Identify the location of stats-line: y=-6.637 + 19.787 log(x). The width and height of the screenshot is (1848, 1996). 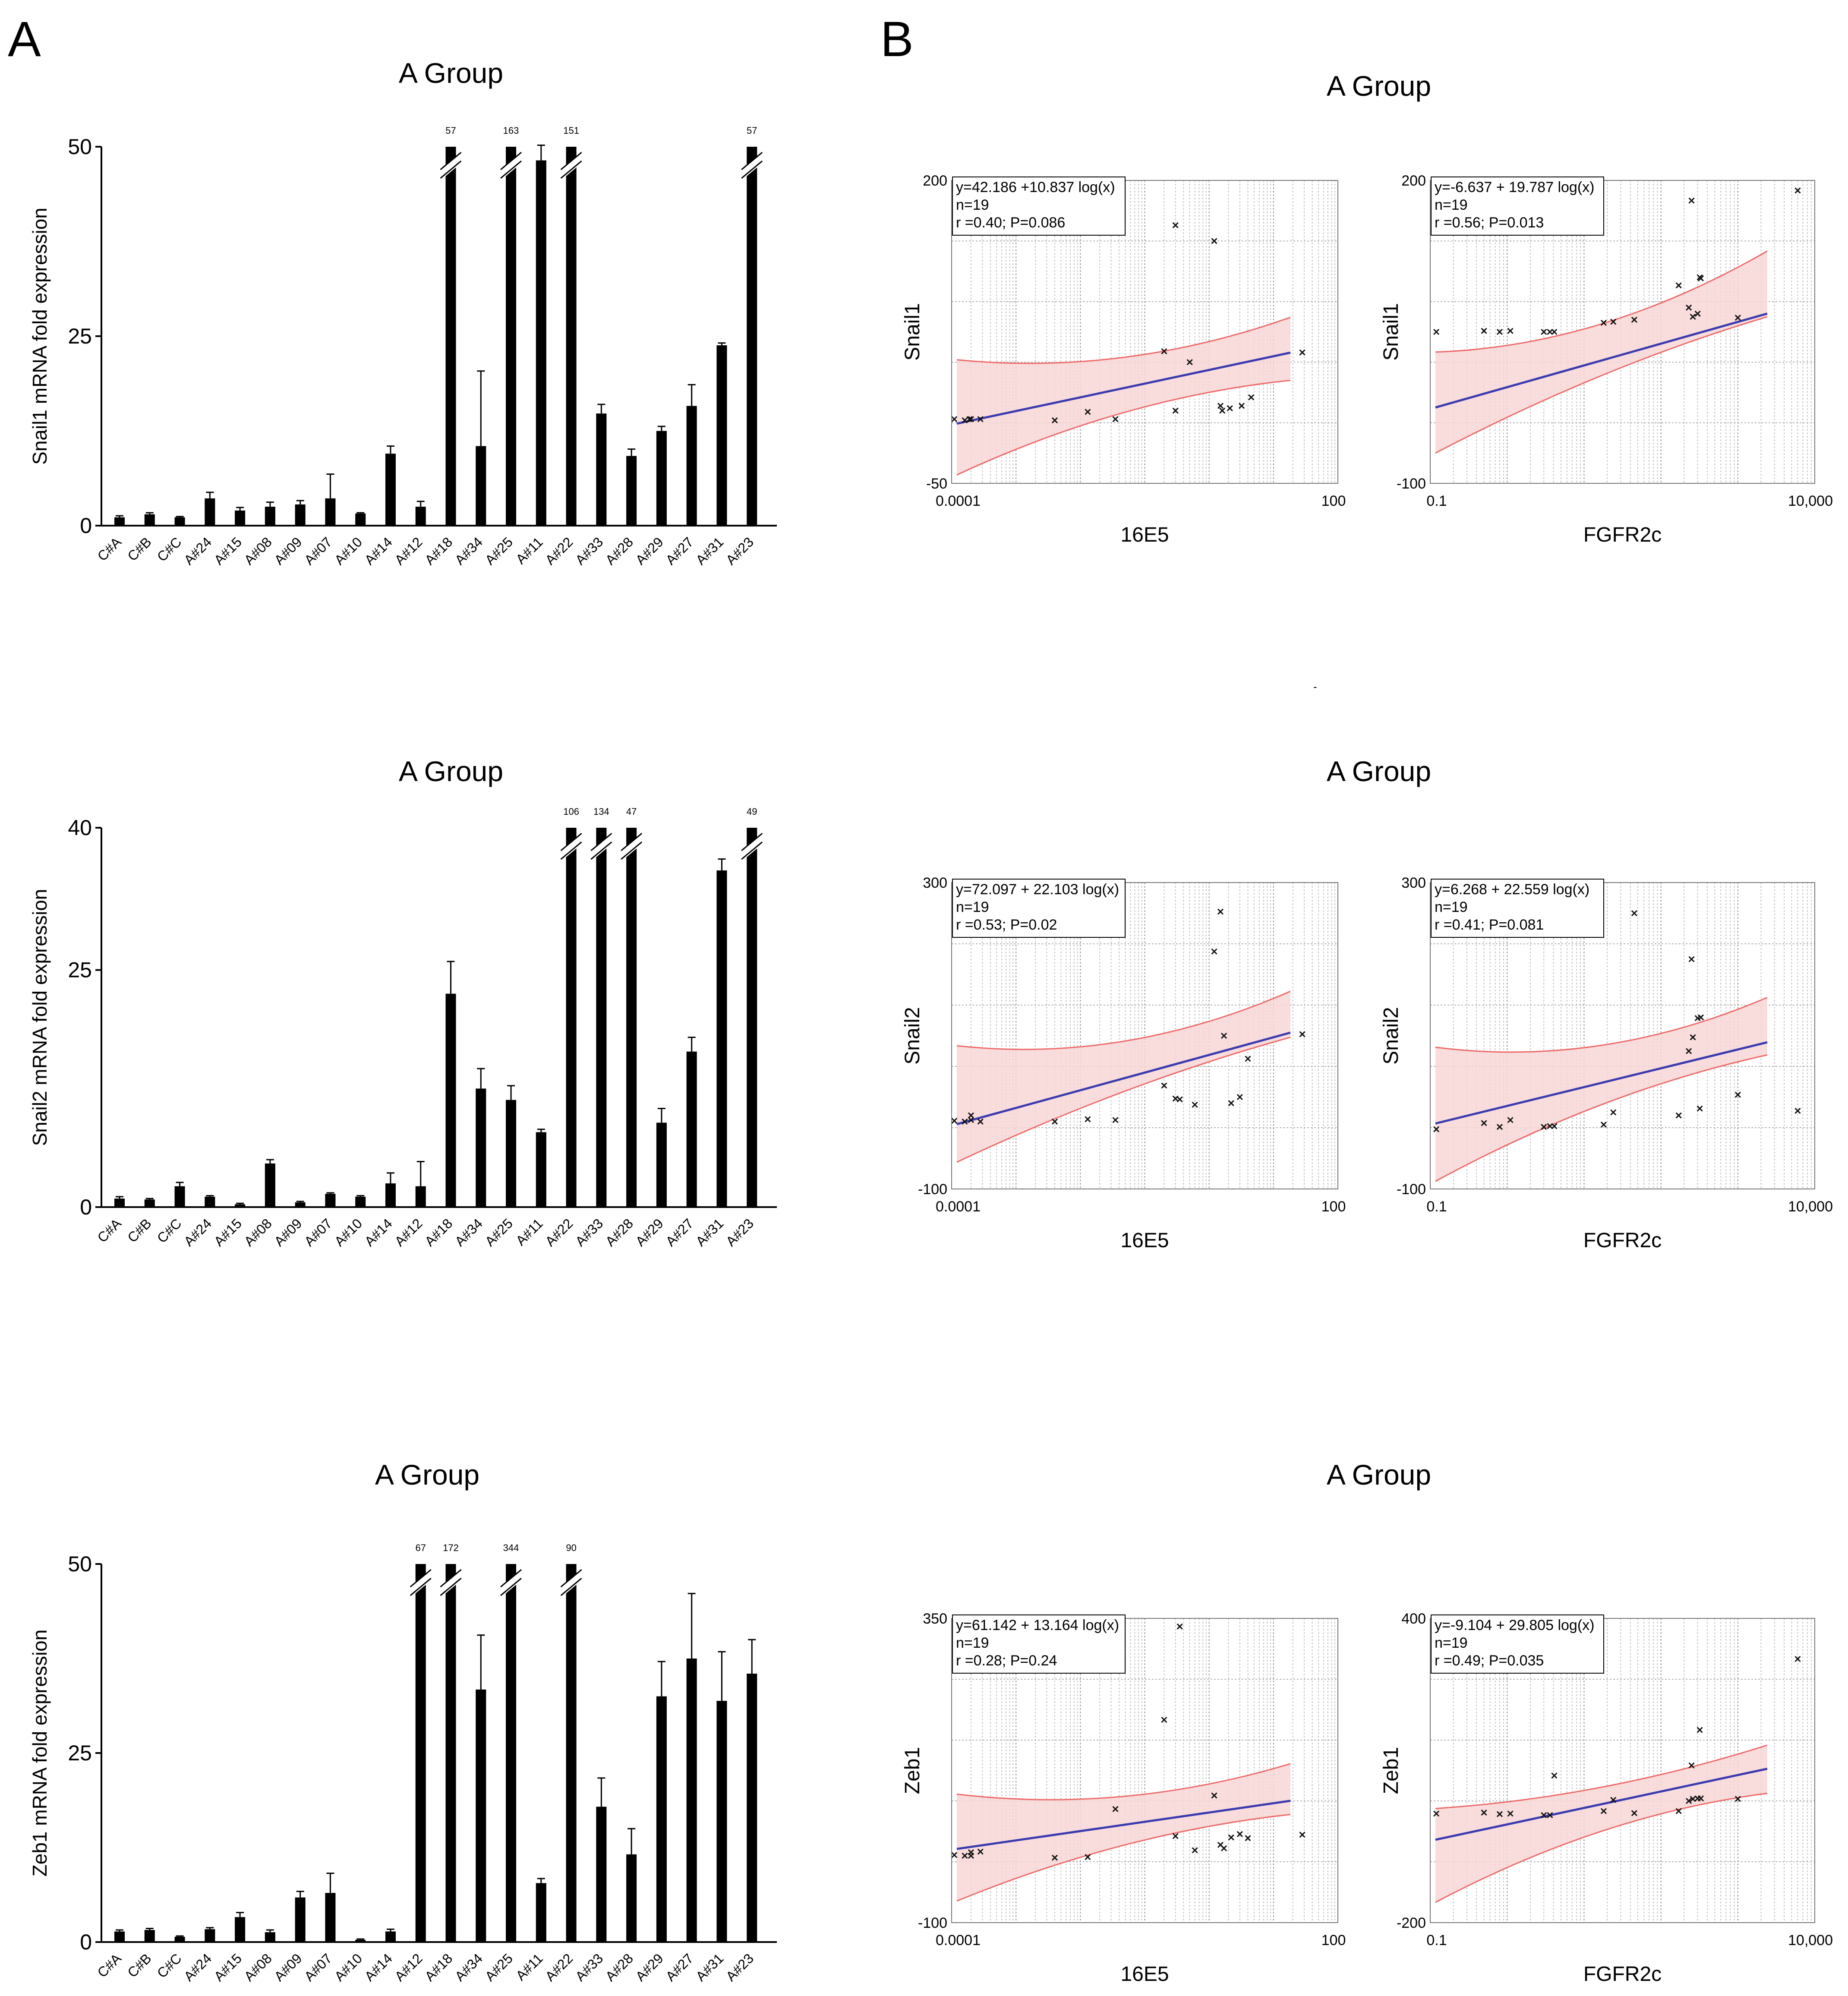
(1514, 188).